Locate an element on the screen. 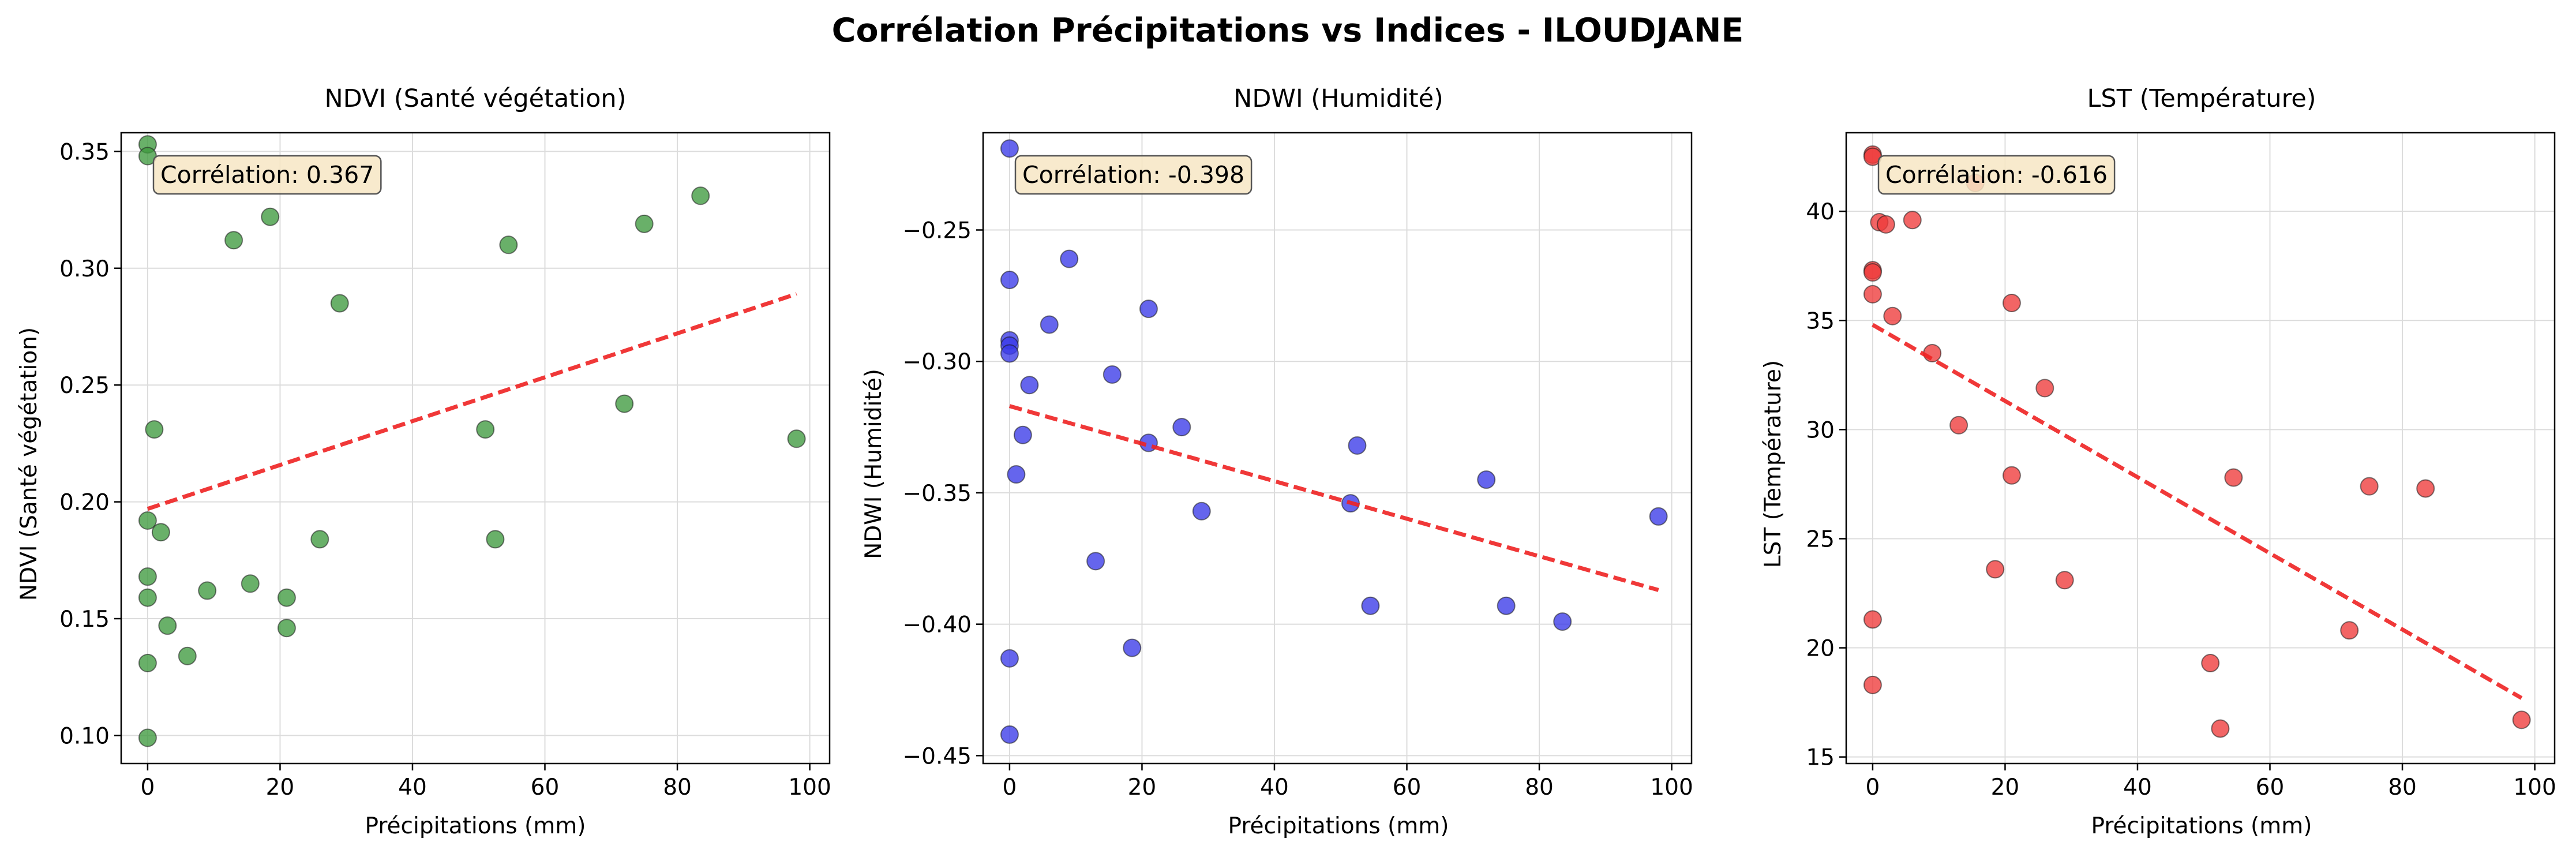 The image size is (2576, 857). lst-correlation-box-bg is located at coordinates (1996, 175).